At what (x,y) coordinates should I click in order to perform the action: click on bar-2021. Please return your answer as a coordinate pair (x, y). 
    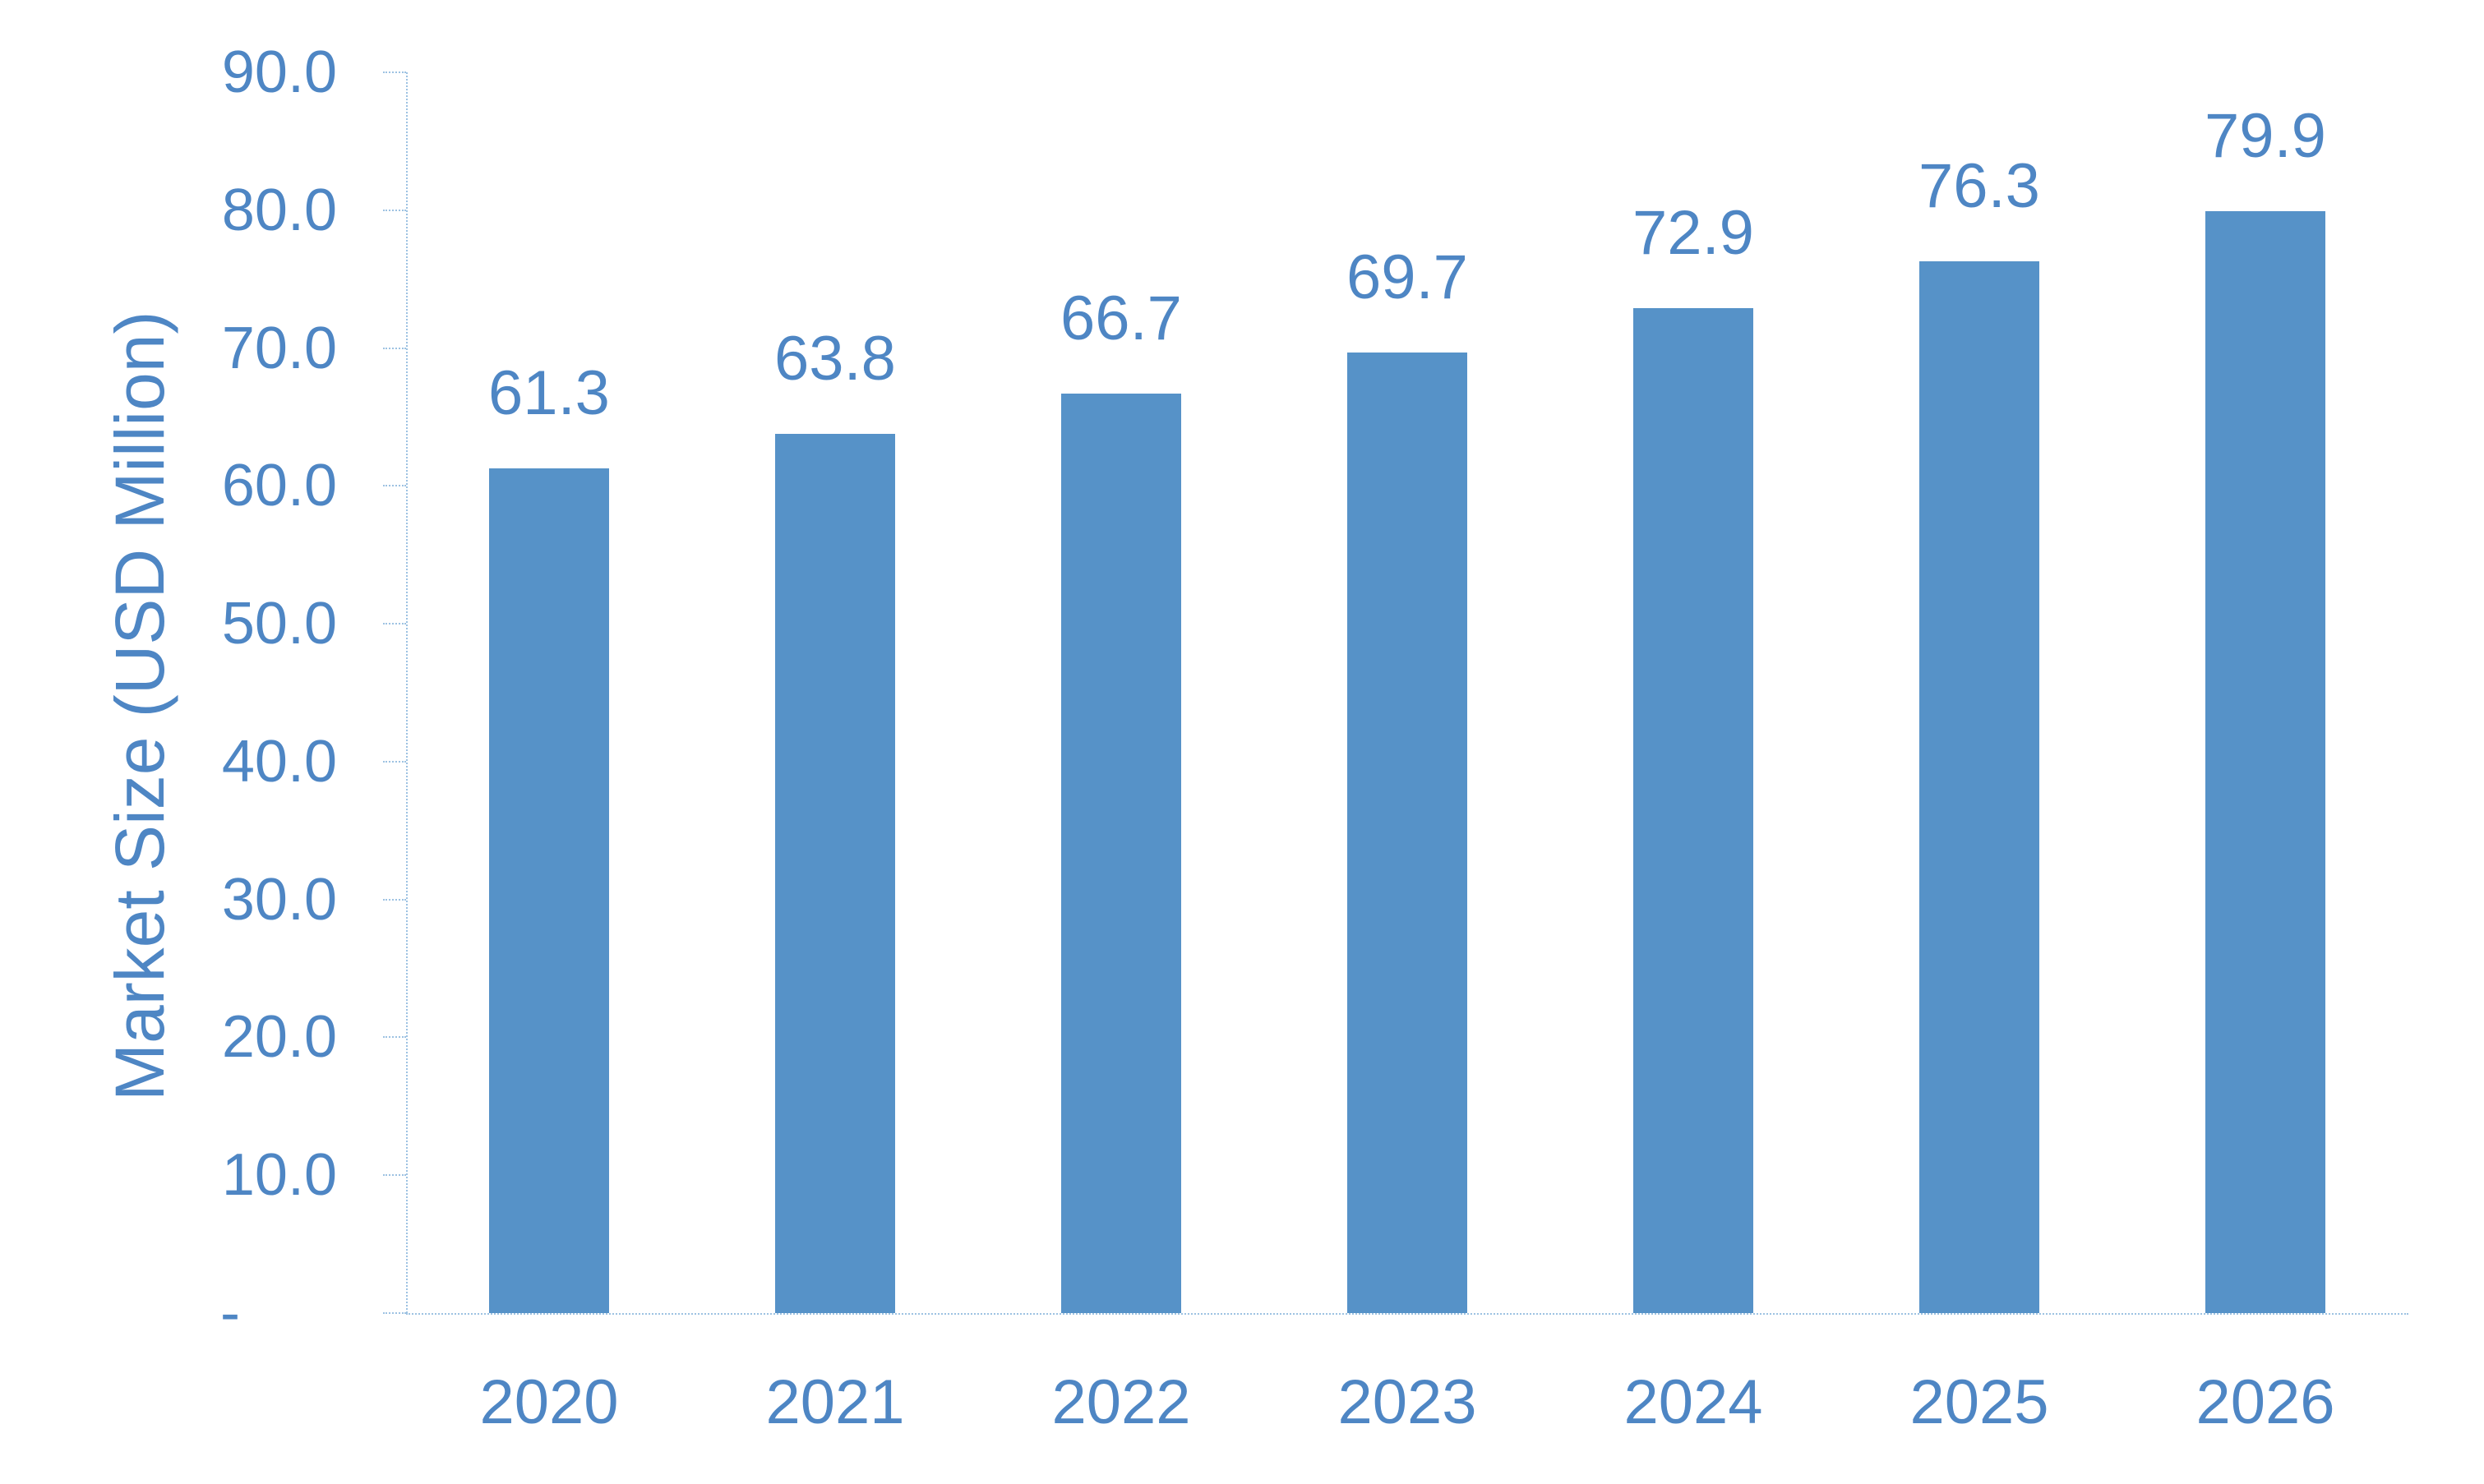
    Looking at the image, I should click on (835, 873).